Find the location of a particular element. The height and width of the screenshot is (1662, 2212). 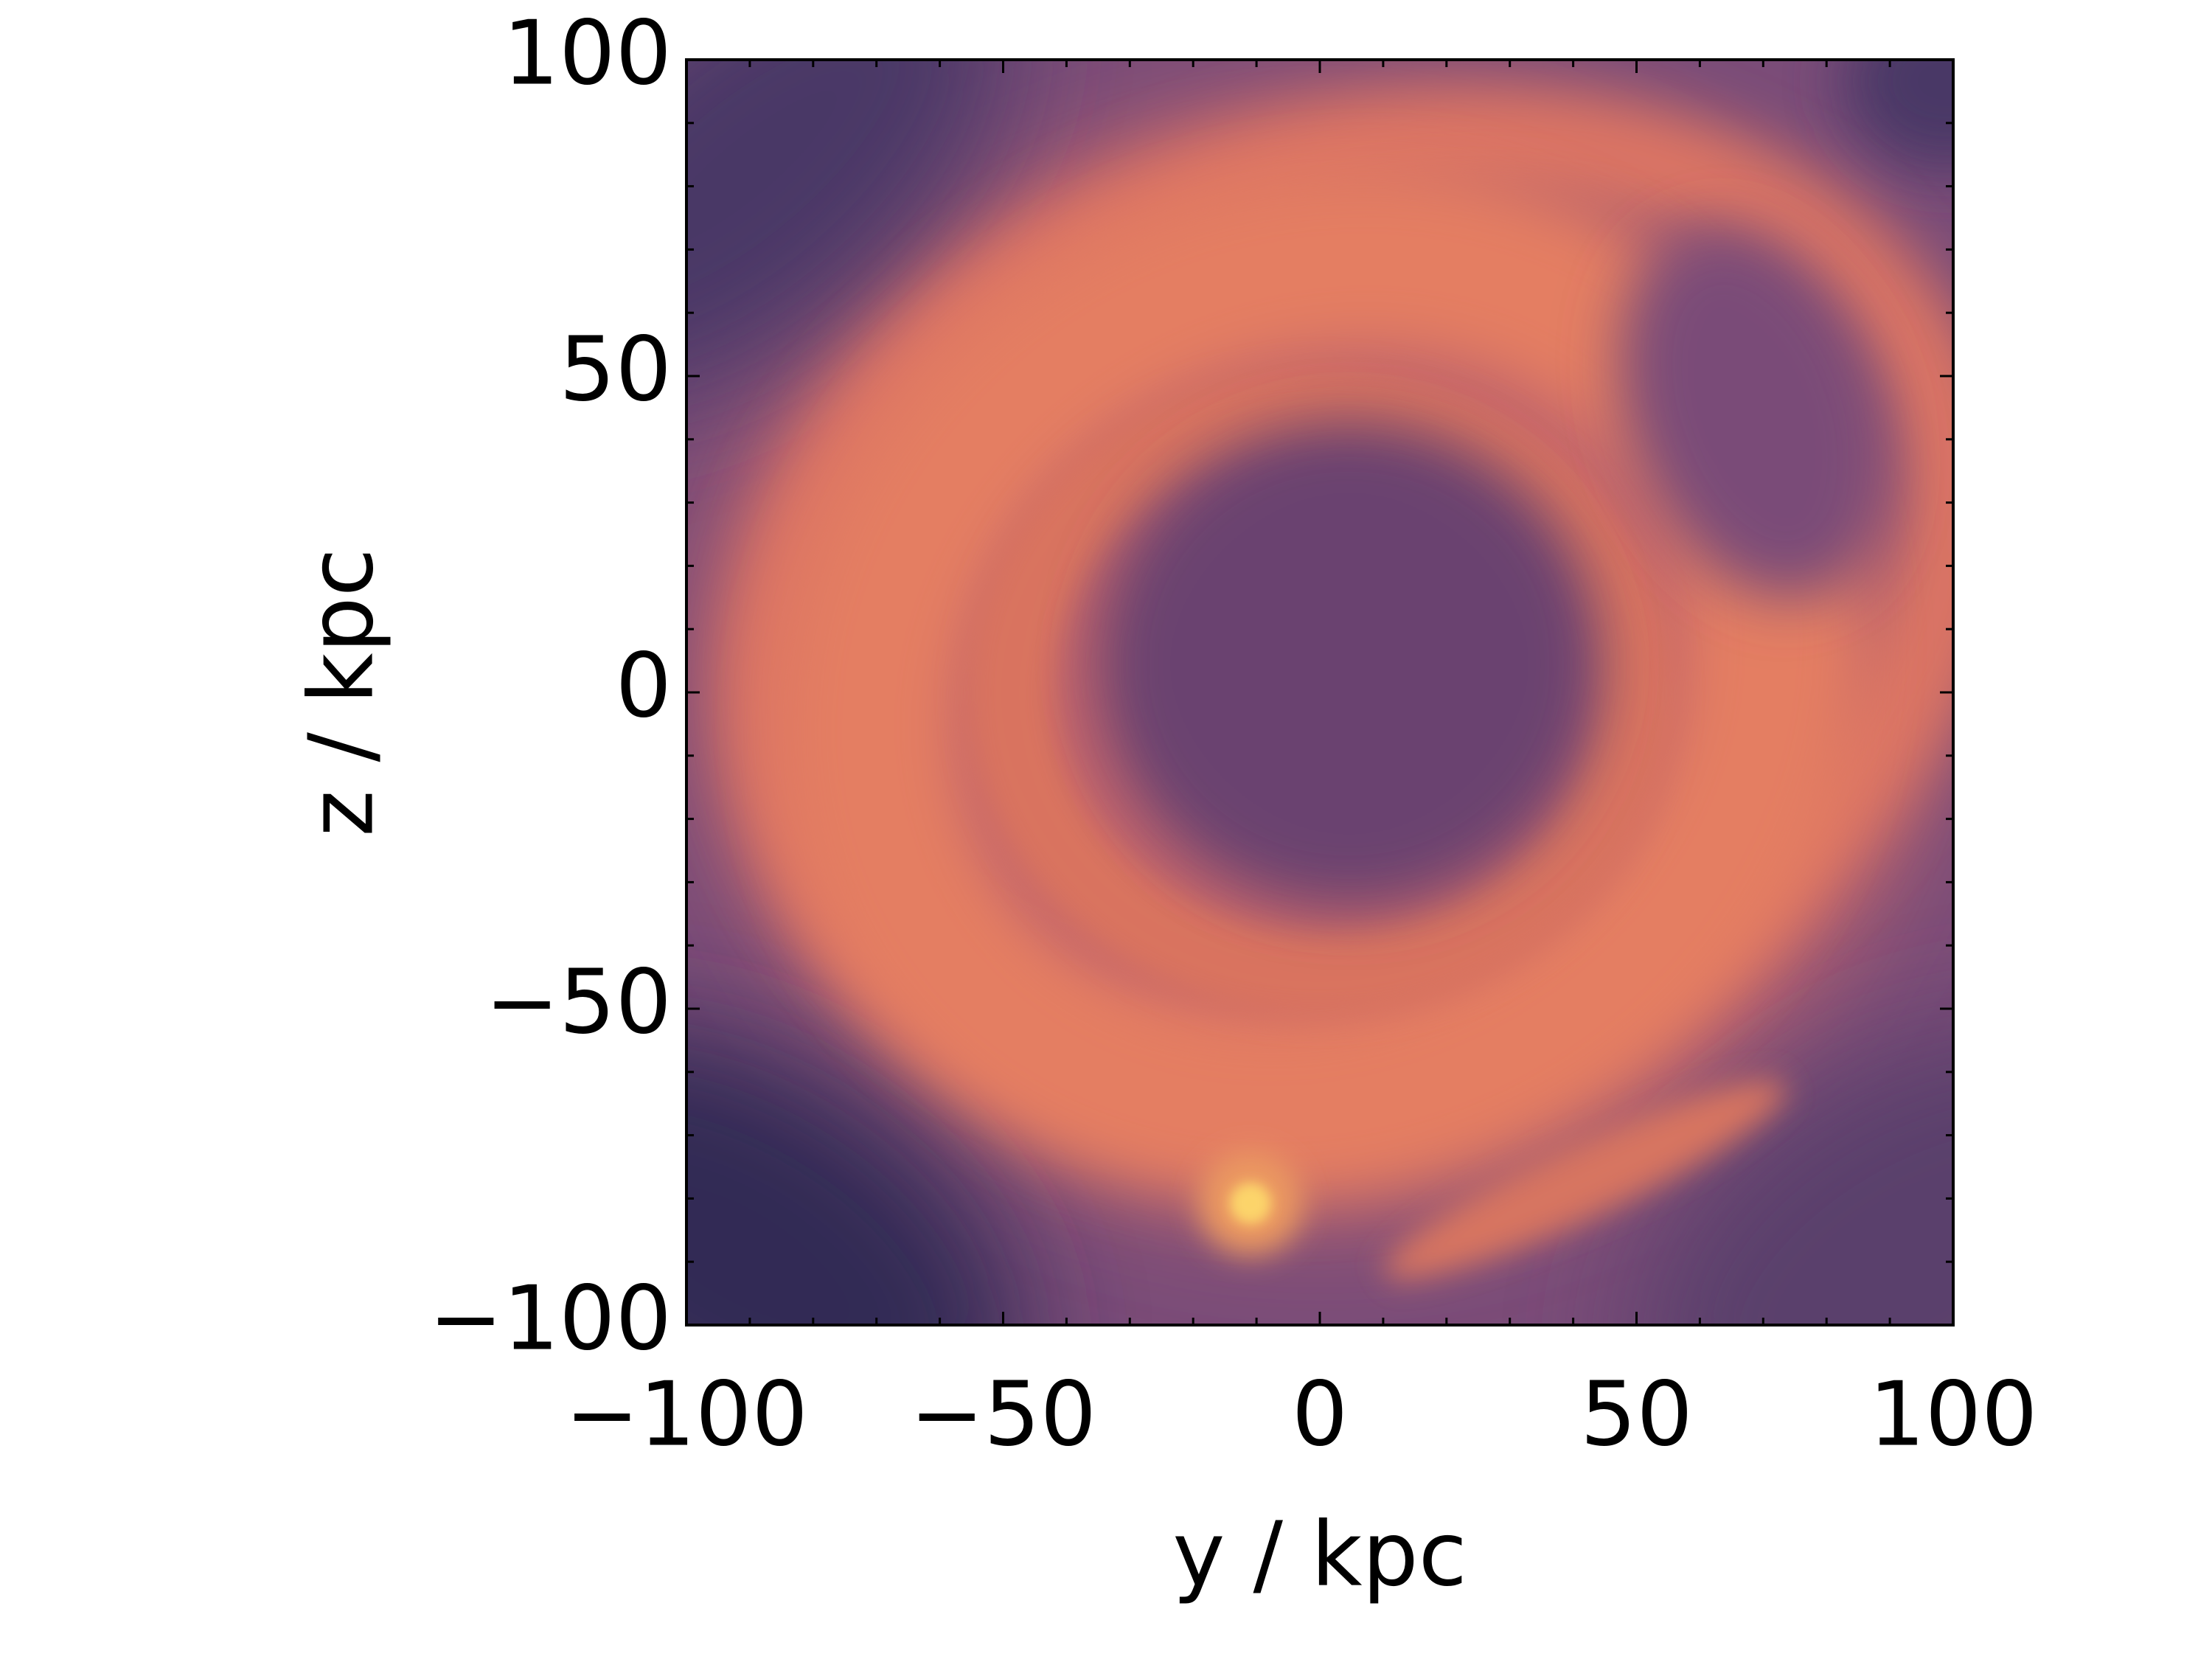

y-axis-label: z / kpc is located at coordinates (342, 692).